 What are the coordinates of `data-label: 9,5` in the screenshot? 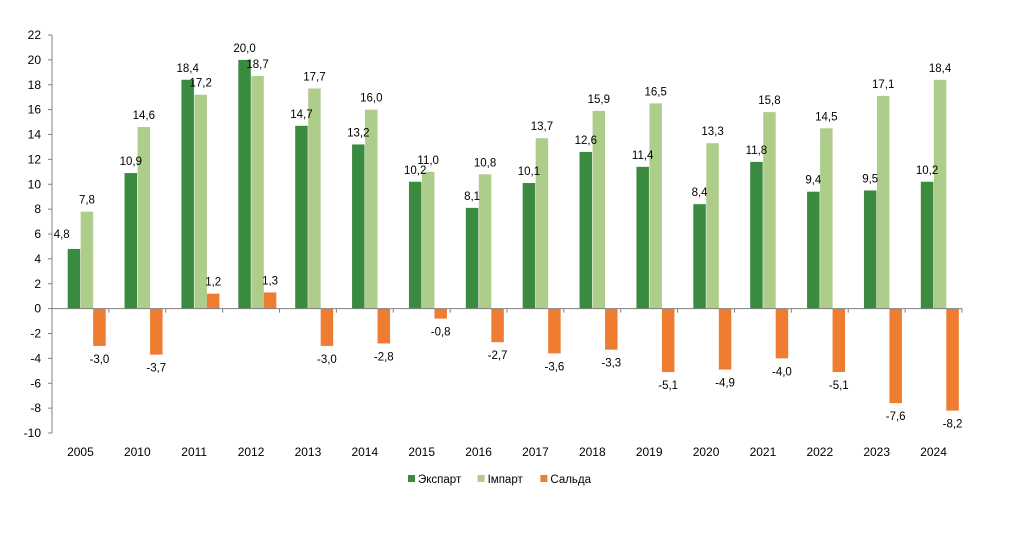 It's located at (870, 179).